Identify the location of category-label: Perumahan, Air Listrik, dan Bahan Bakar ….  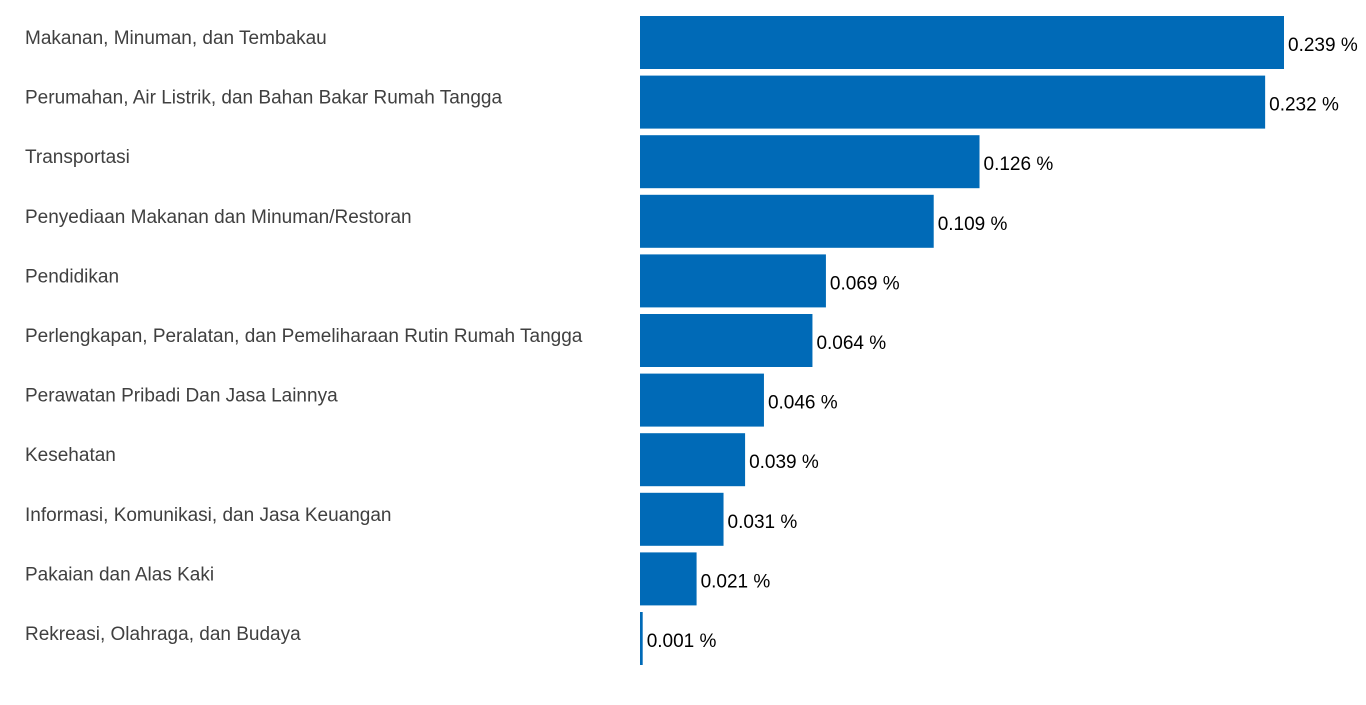
(263, 98).